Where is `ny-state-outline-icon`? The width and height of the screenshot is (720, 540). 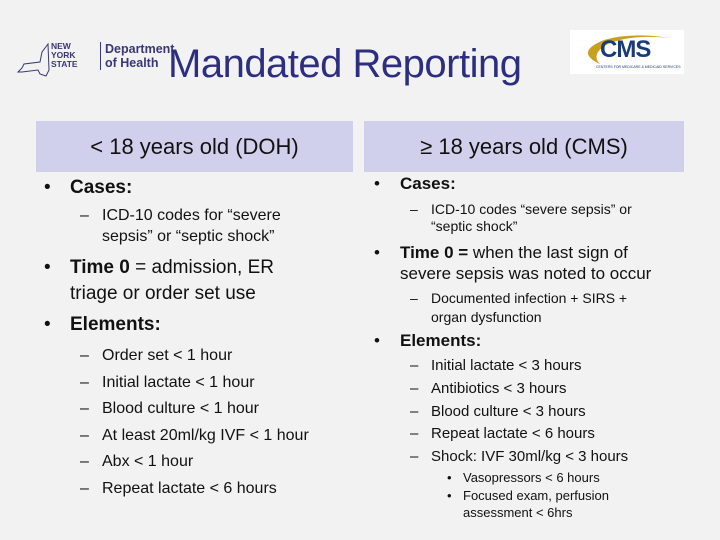 ny-state-outline-icon is located at coordinates (33, 59).